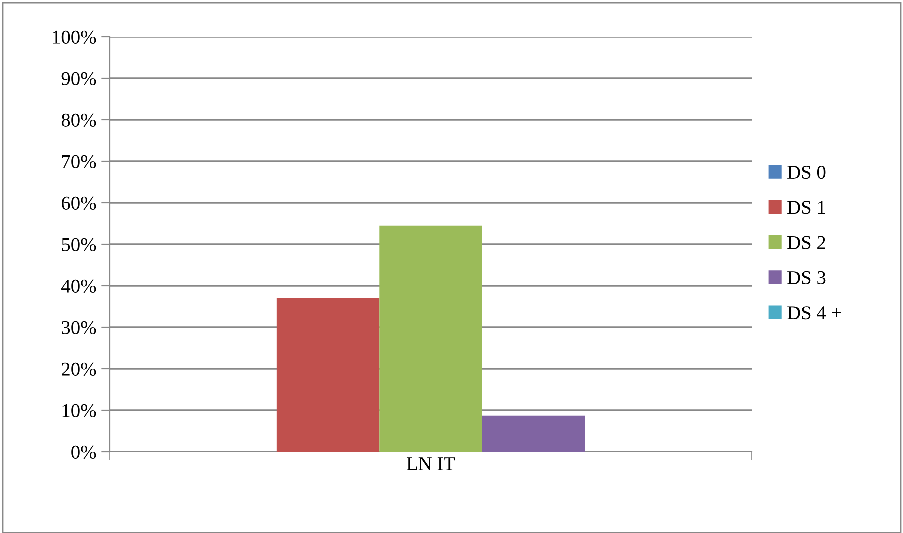  What do you see at coordinates (79, 79) in the screenshot?
I see `y-tick-label: 90%` at bounding box center [79, 79].